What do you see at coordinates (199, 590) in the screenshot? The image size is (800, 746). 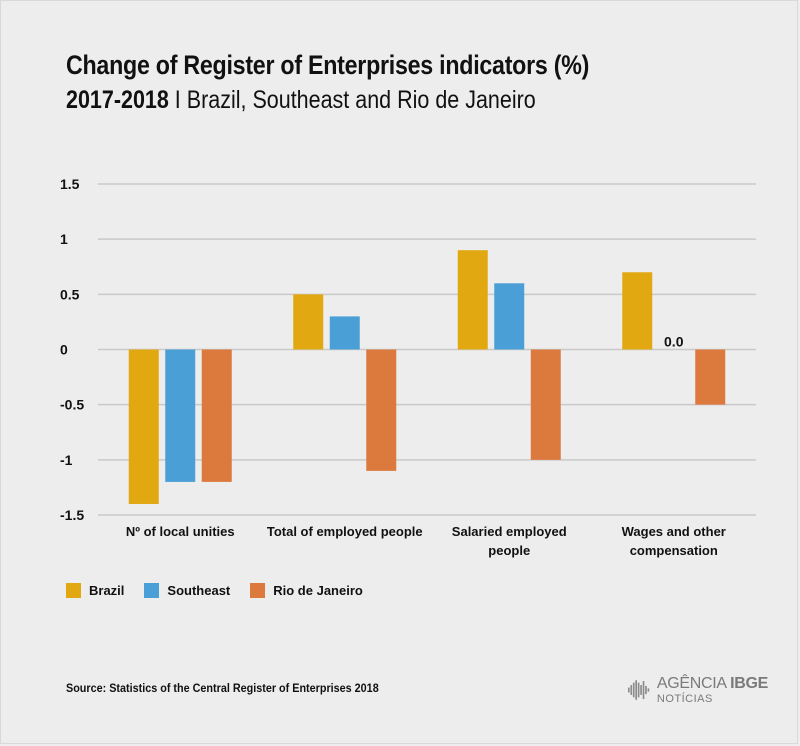 I see `legend-label: Southeast` at bounding box center [199, 590].